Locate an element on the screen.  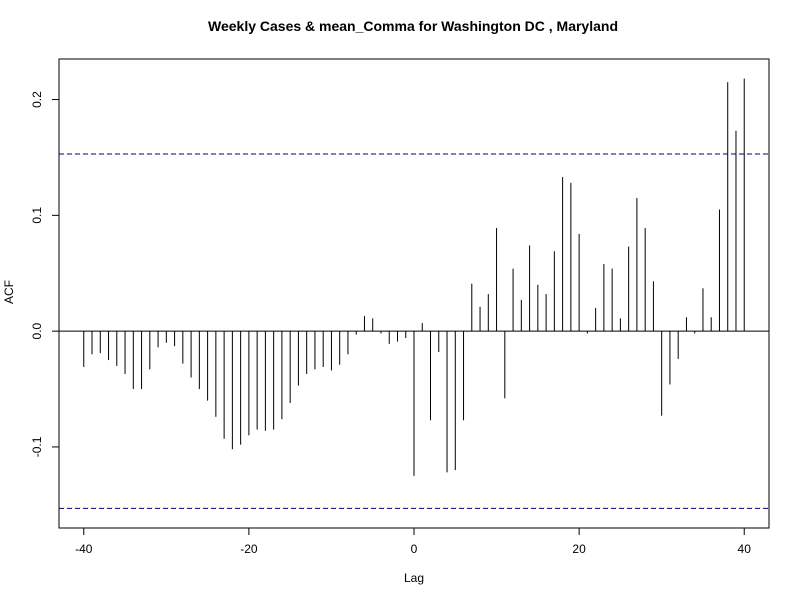
x-tick-label: 0 is located at coordinates (414, 549).